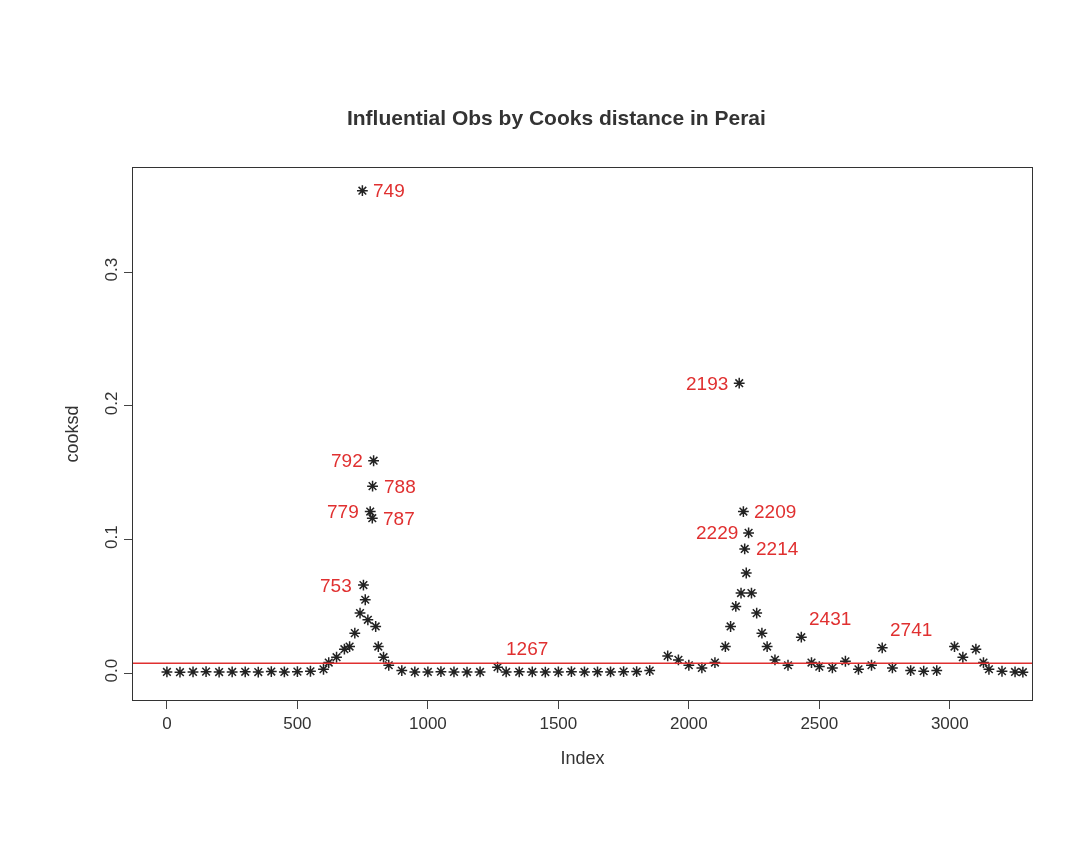  What do you see at coordinates (427, 724) in the screenshot?
I see `x-tick-label: 1000` at bounding box center [427, 724].